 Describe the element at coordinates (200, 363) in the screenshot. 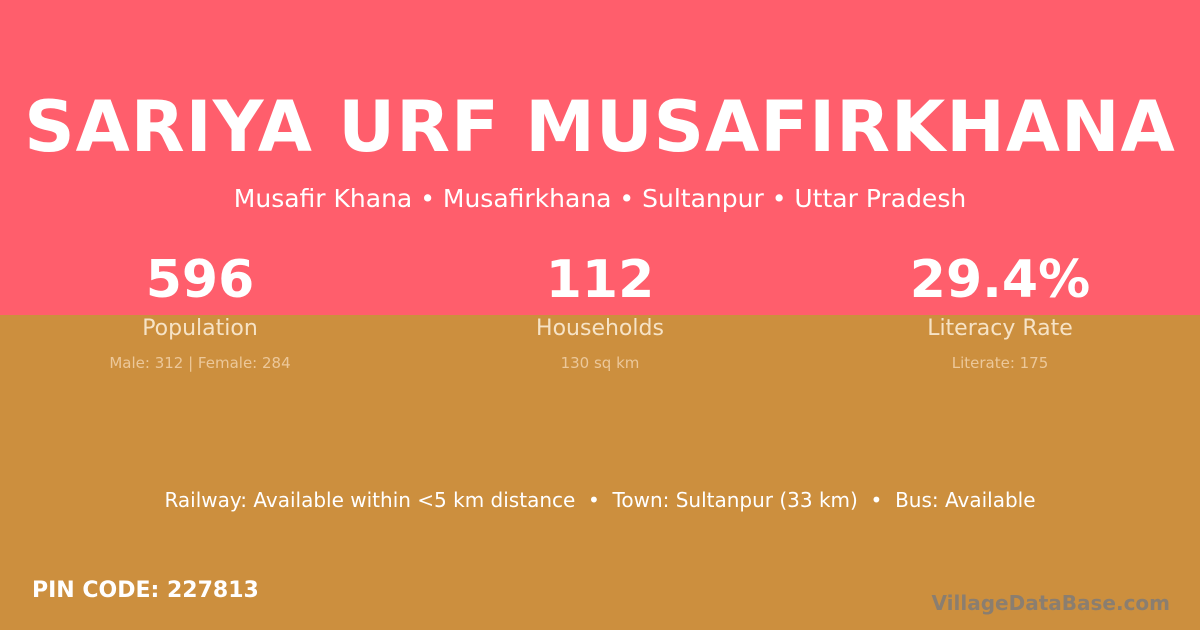

I see `stat-detail: Male: 312 | Female: 284` at that location.